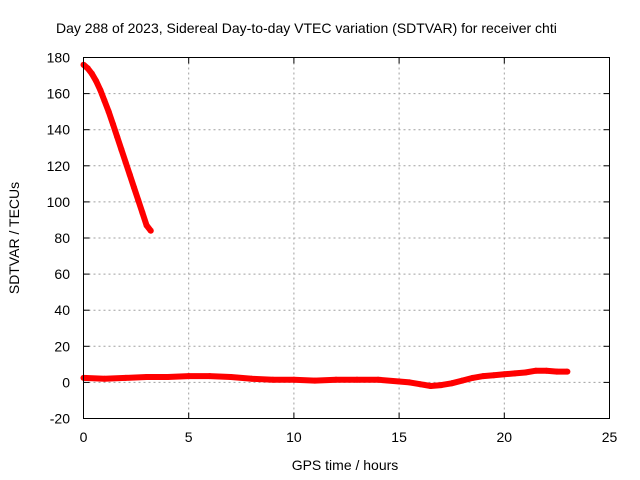 This screenshot has height=480, width=640. Describe the element at coordinates (399, 437) in the screenshot. I see `x-tick-label: 15` at that location.